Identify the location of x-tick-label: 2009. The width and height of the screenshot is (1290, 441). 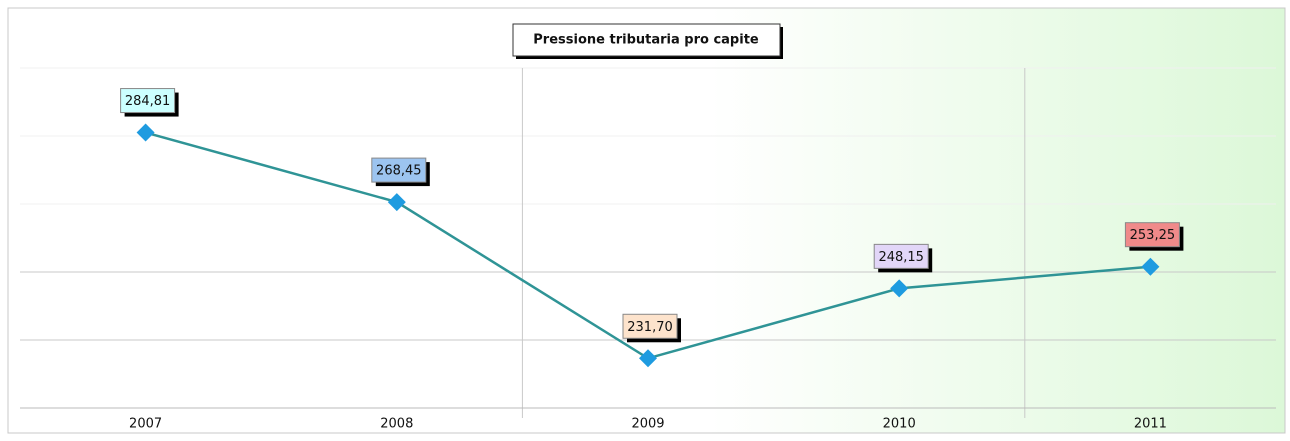
(647, 424).